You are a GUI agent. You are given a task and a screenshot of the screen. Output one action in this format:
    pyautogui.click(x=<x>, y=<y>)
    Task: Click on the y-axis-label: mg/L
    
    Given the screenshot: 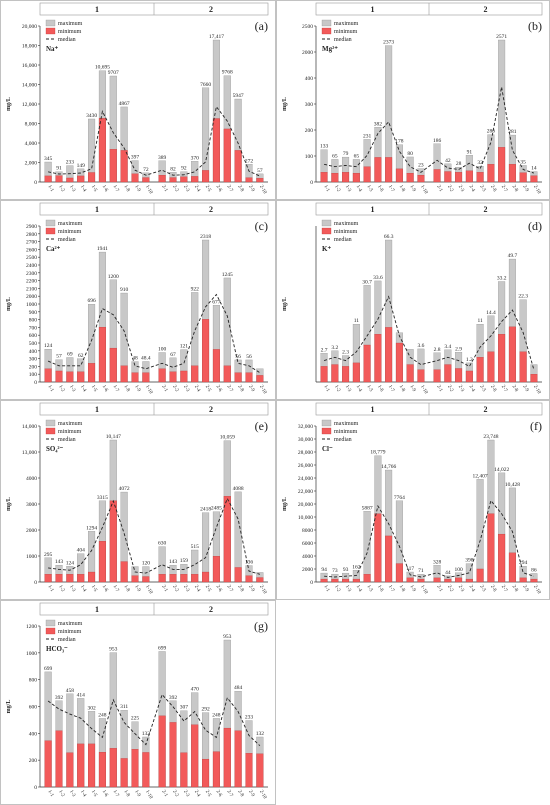 What is the action you would take?
    pyautogui.click(x=9, y=304)
    